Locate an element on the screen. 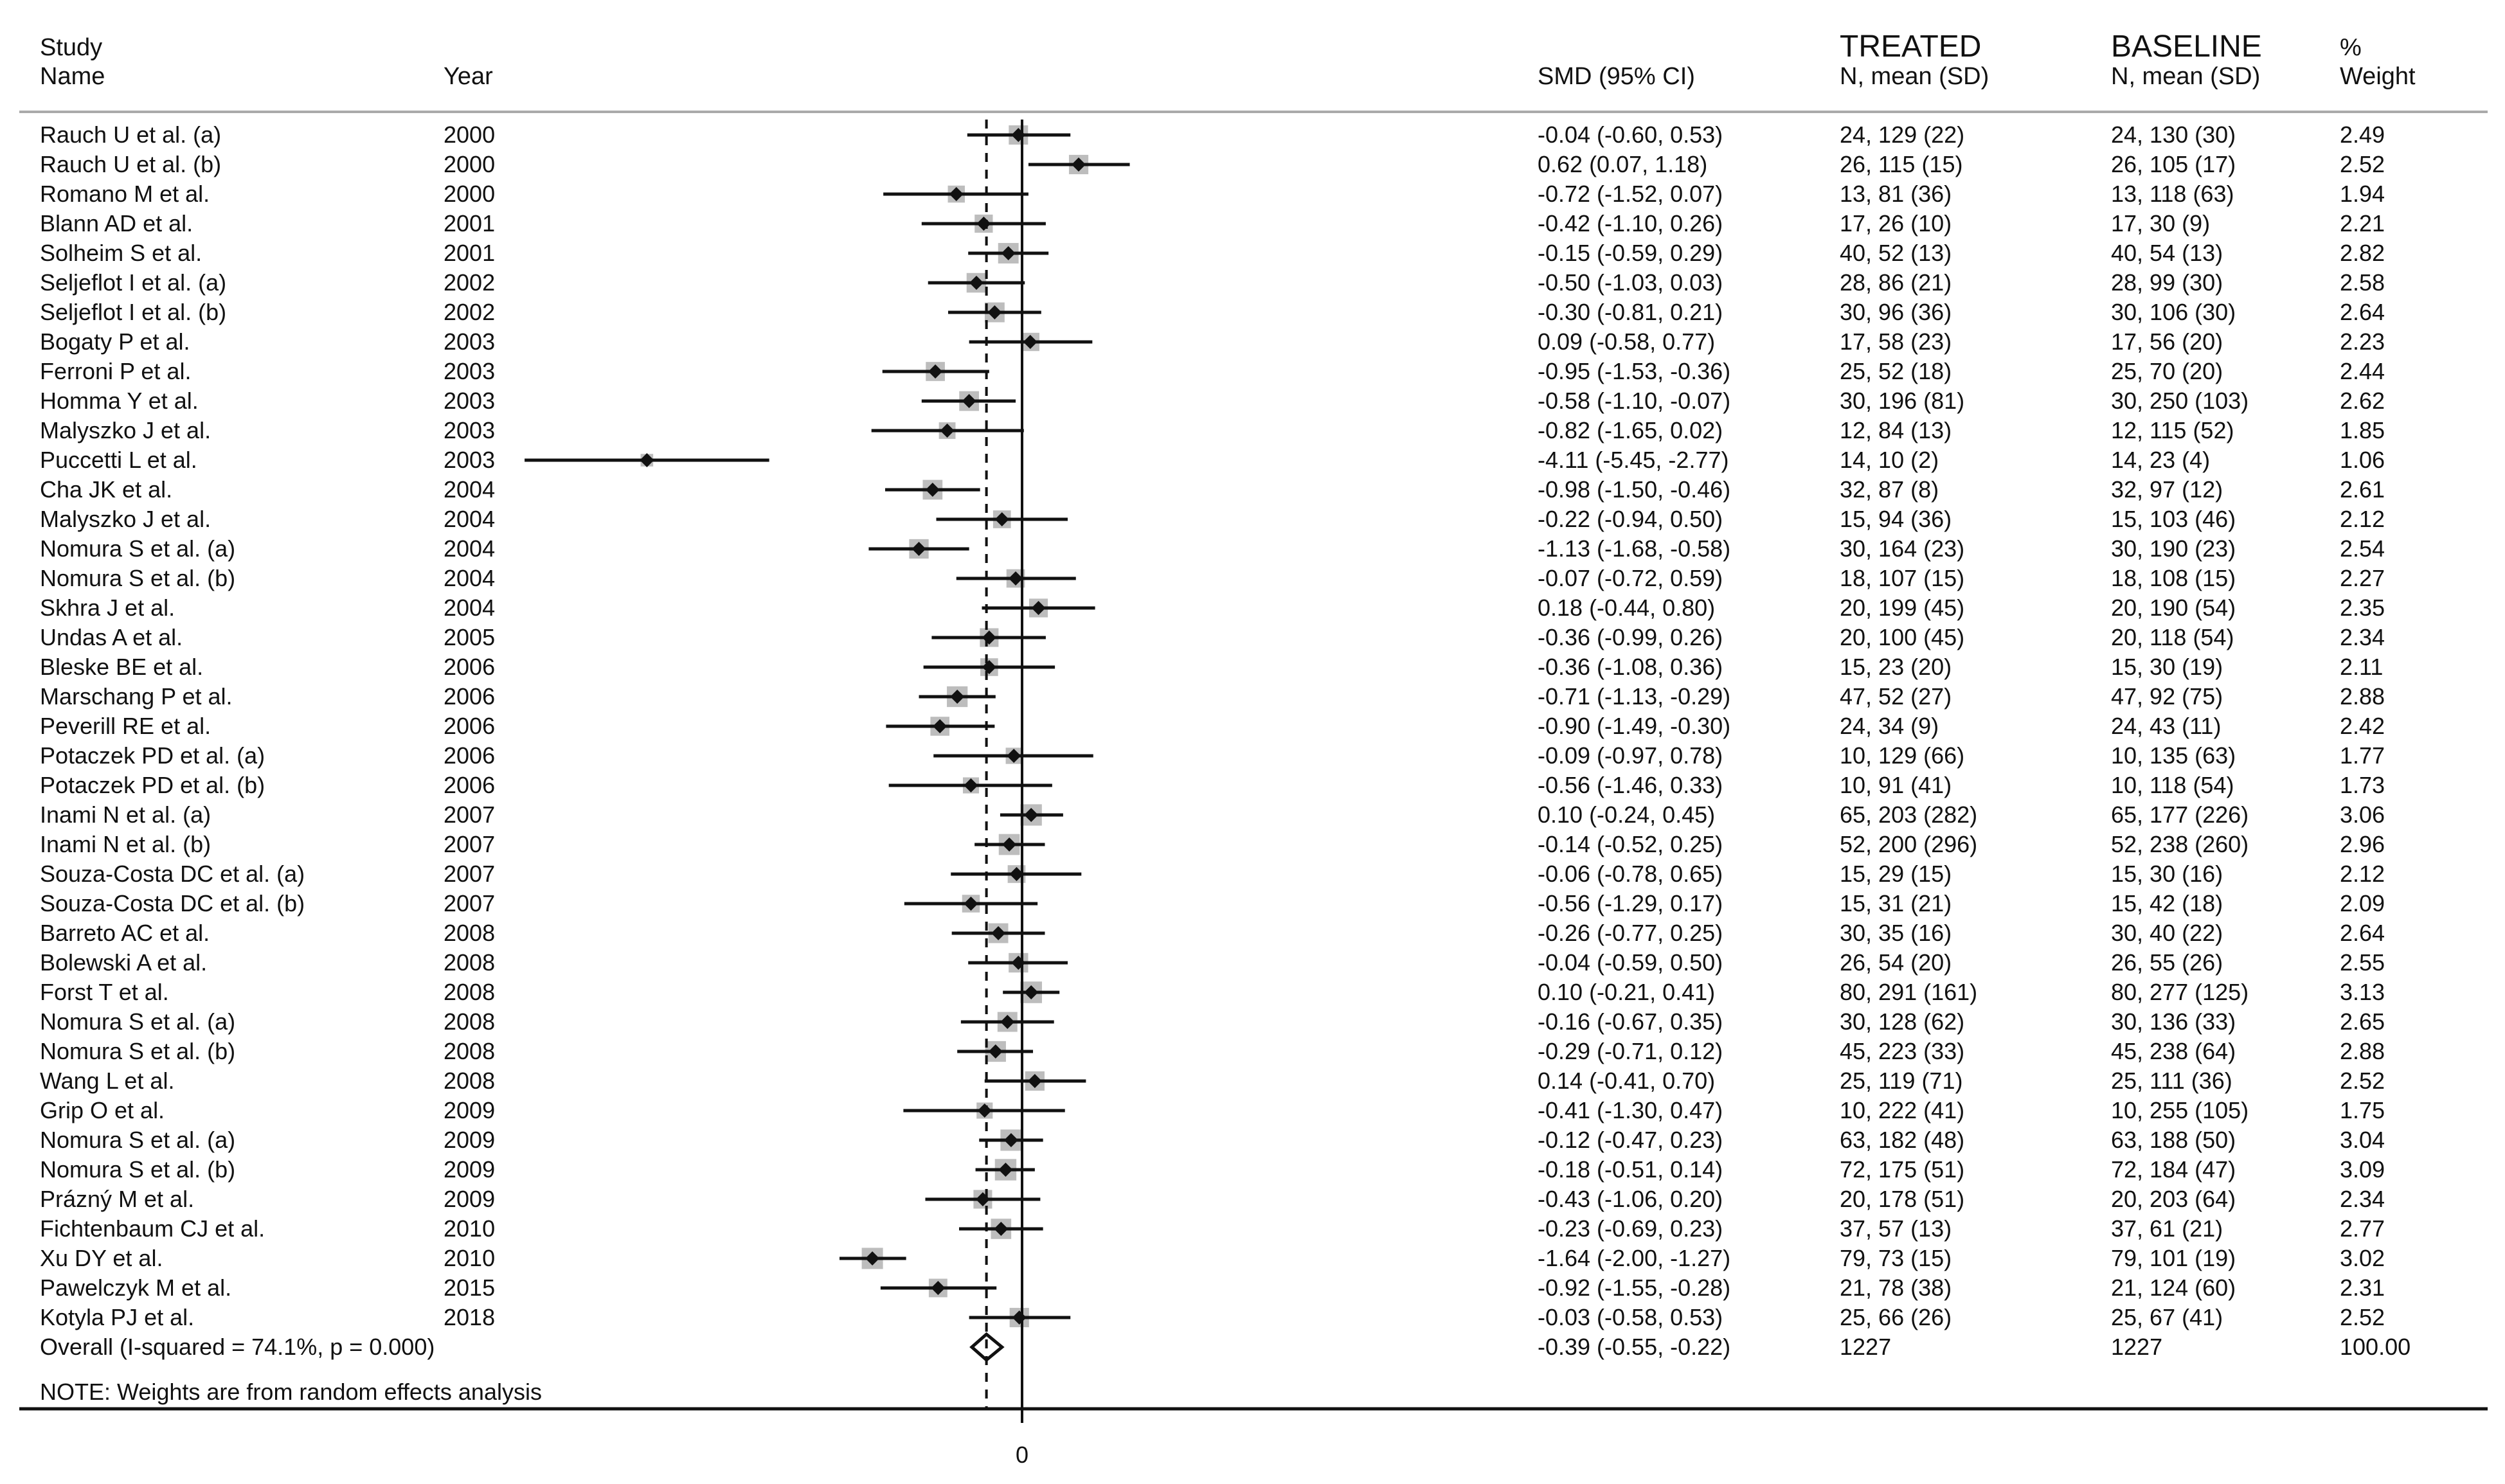 The image size is (2505, 1484). study-name: Wang L et al. is located at coordinates (107, 1081).